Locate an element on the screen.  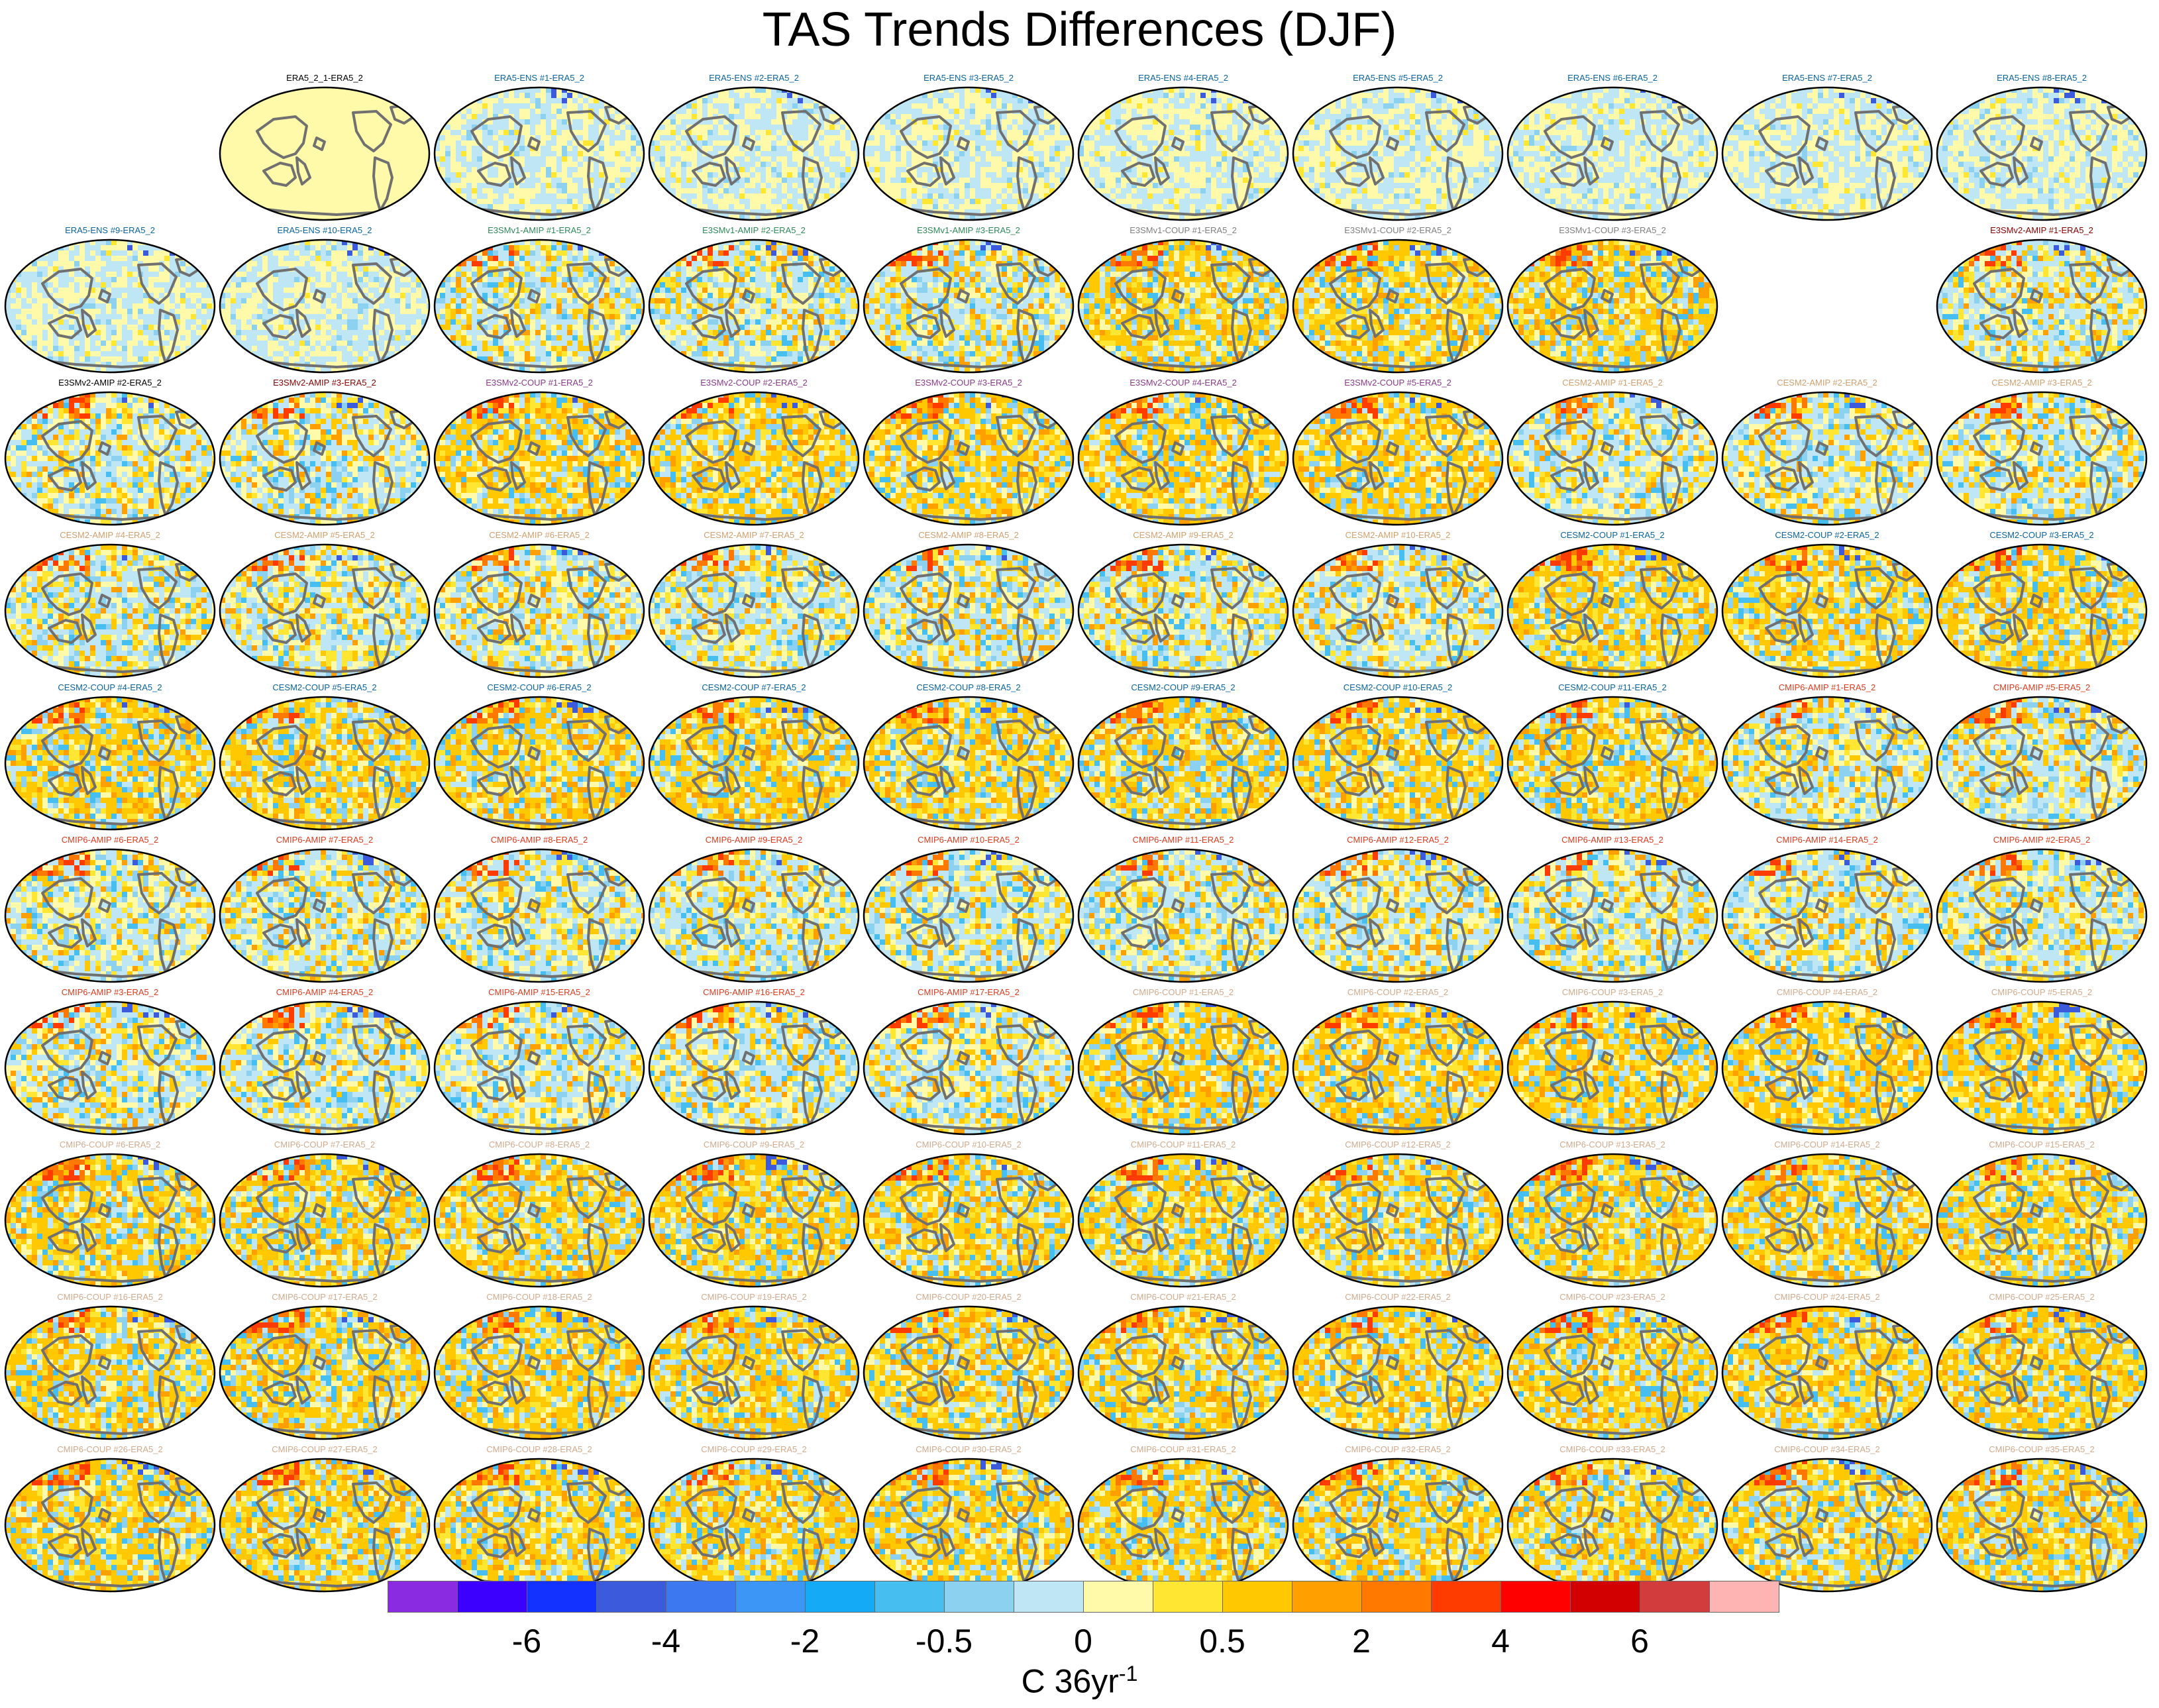
map-panel: CMIP6-AMIP #16-ERA5_2 is located at coordinates (754, 1063).